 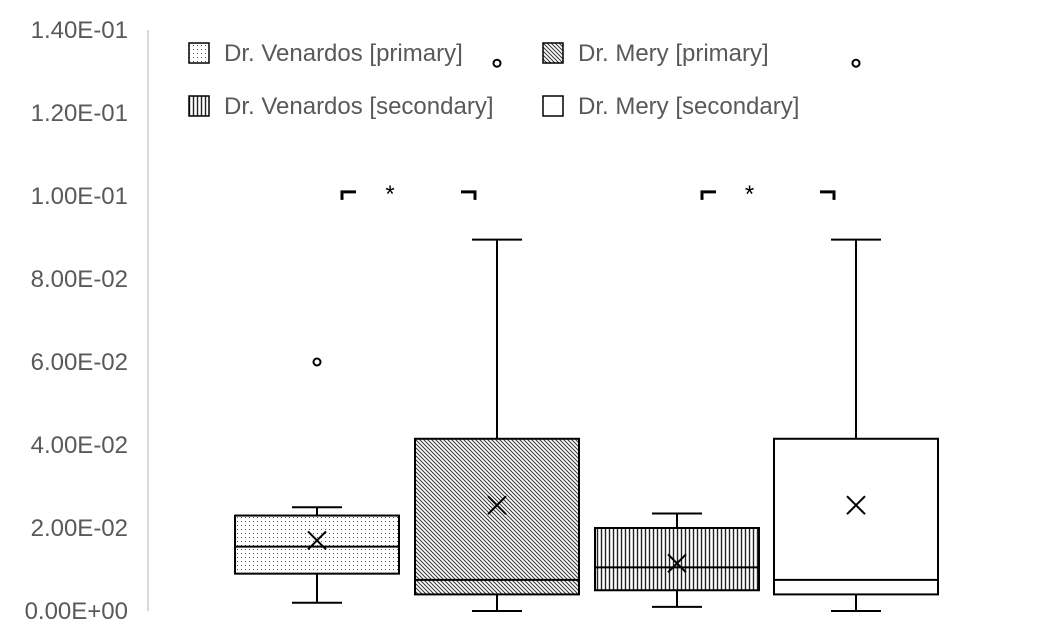 I want to click on legend-label: Dr. Venardos [primary], so click(x=343, y=53).